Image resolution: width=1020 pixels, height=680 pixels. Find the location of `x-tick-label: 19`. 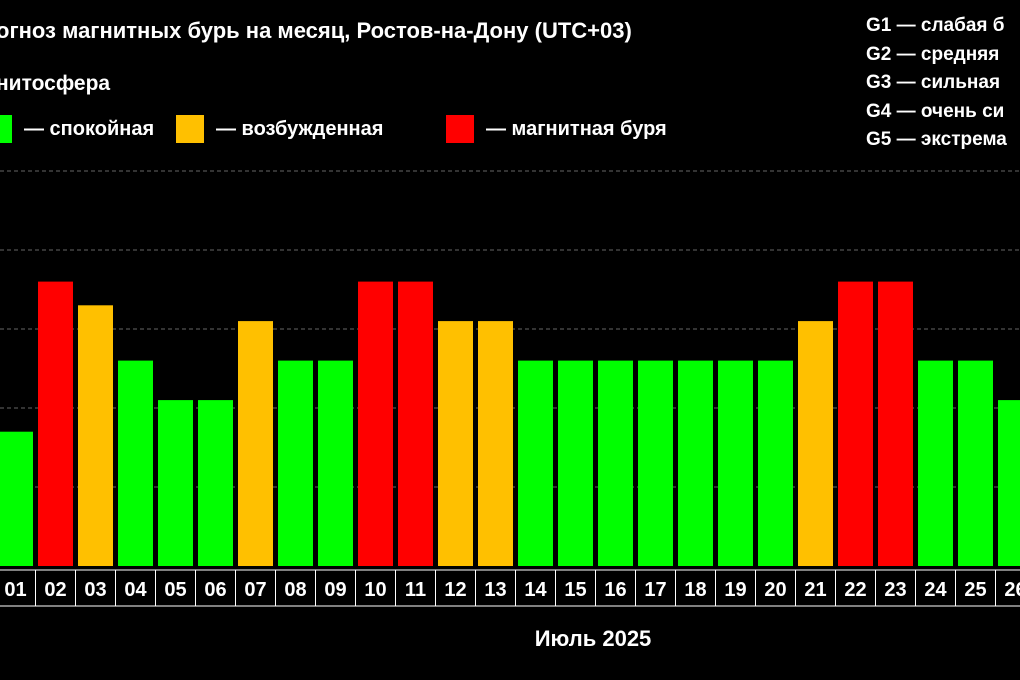

x-tick-label: 19 is located at coordinates (735, 590).